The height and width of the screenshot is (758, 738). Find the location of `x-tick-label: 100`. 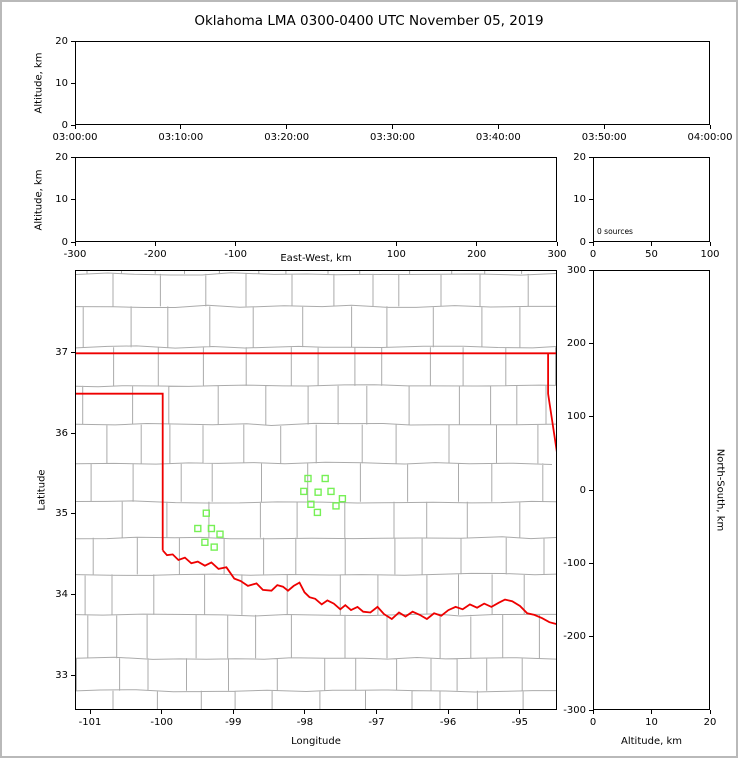

x-tick-label: 100 is located at coordinates (396, 254).